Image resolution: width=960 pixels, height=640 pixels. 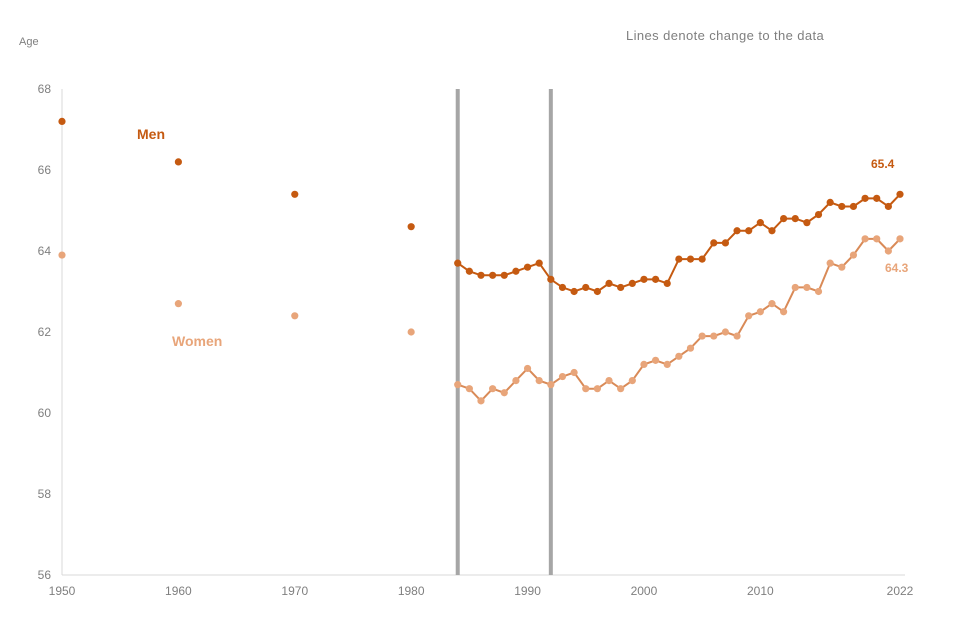 I want to click on x-tick-label: 2010, so click(x=760, y=591).